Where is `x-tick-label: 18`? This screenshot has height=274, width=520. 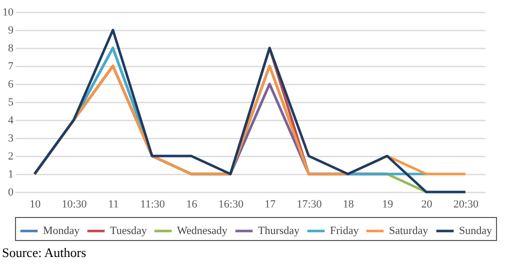
x-tick-label: 18 is located at coordinates (348, 204).